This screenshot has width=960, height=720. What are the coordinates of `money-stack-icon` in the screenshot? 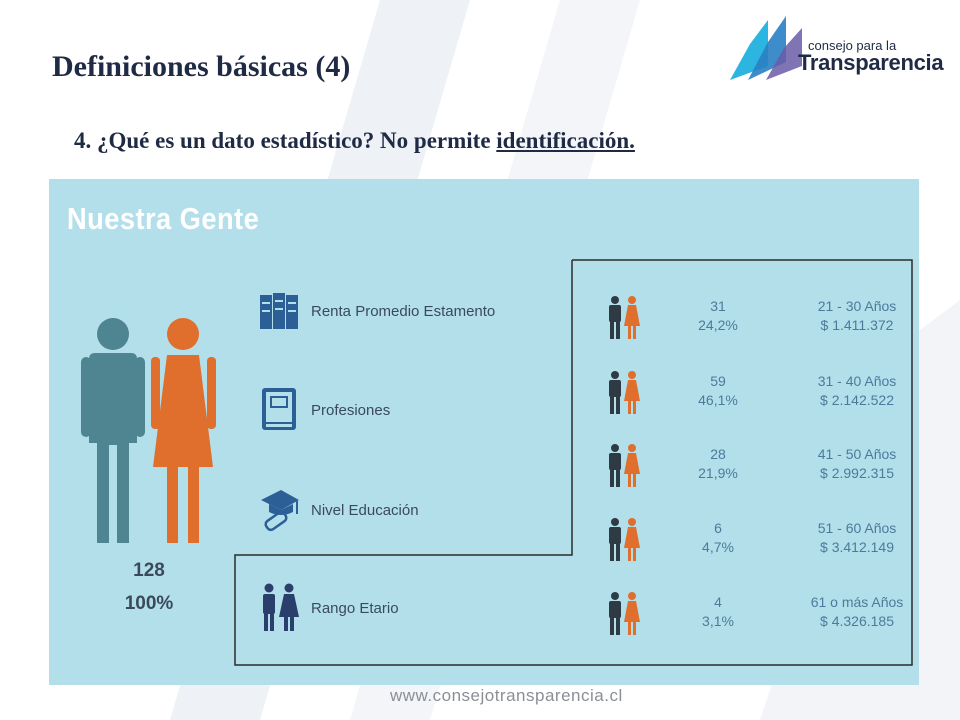 It's located at (279, 311).